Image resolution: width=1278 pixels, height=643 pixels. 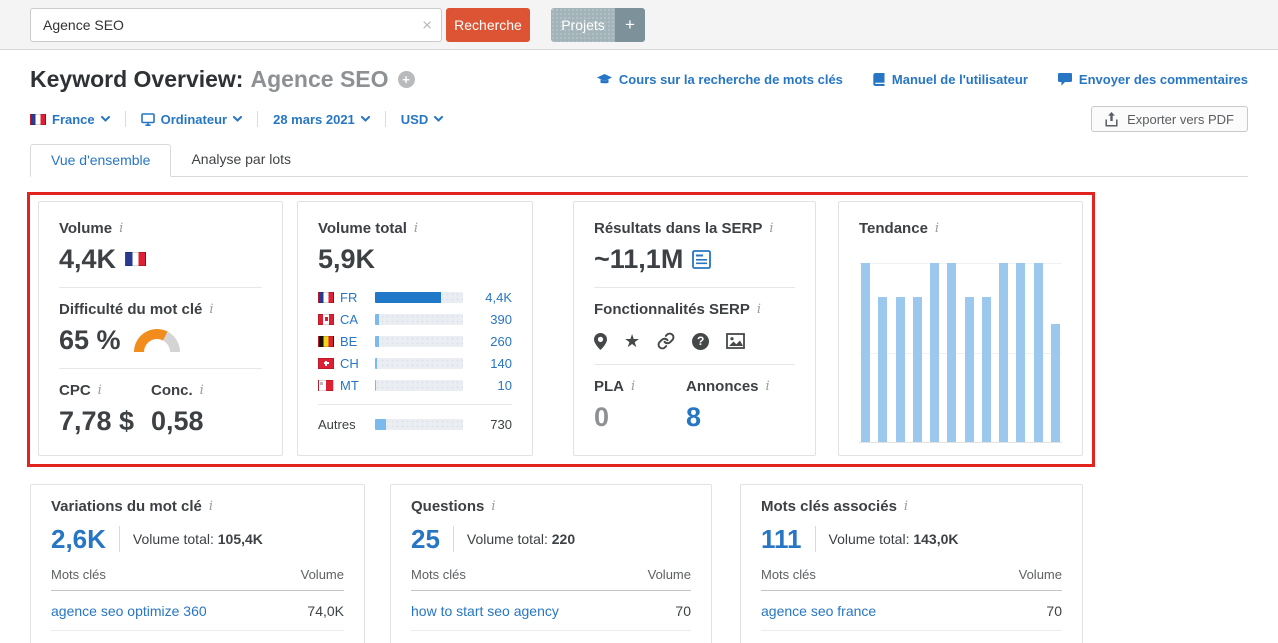 I want to click on cpc-competition-row: CPC i 7,78 $ Conc. i 0,58, so click(x=160, y=409).